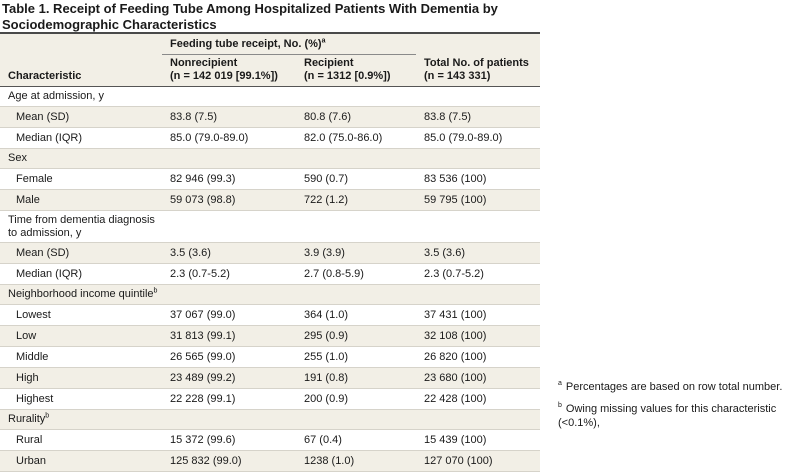 Image resolution: width=800 pixels, height=472 pixels. Describe the element at coordinates (229, 461) in the screenshot. I see `nonrecipient-cell: 125 832 (99.0)` at that location.